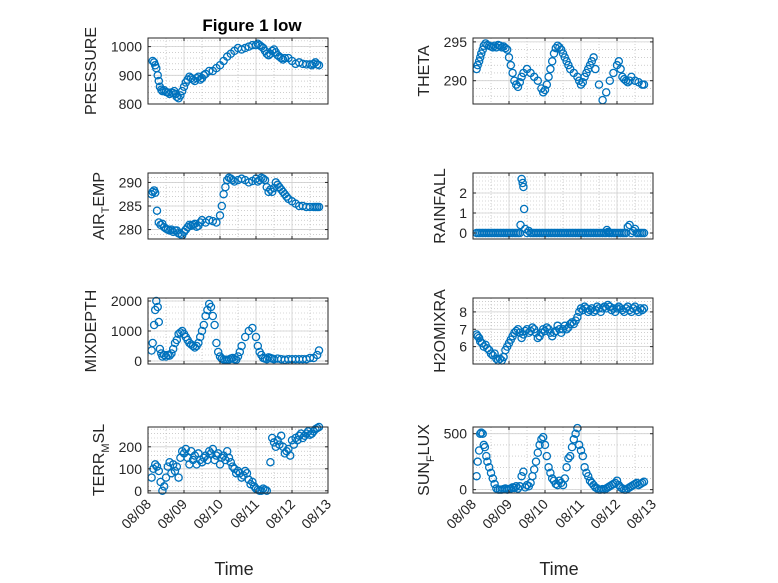  Describe the element at coordinates (126, 301) in the screenshot. I see `y-tick-label: 2000` at that location.